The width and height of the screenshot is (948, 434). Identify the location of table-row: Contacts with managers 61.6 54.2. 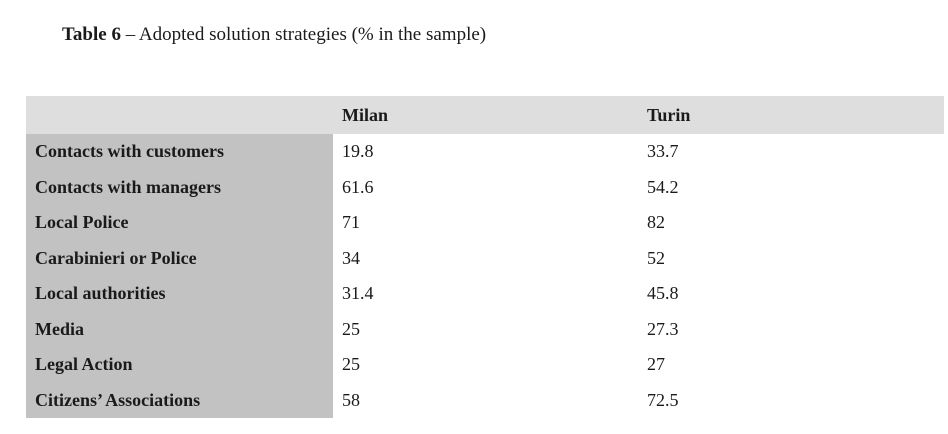
(485, 187).